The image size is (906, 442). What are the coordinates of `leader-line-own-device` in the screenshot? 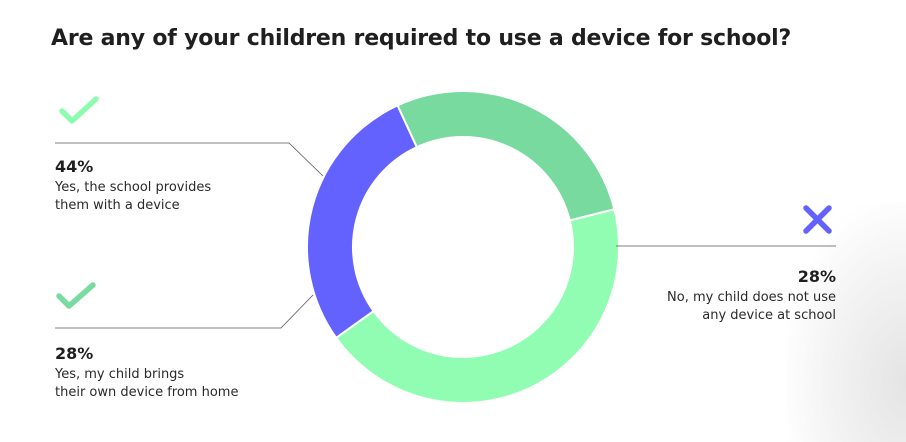 It's located at (184, 311).